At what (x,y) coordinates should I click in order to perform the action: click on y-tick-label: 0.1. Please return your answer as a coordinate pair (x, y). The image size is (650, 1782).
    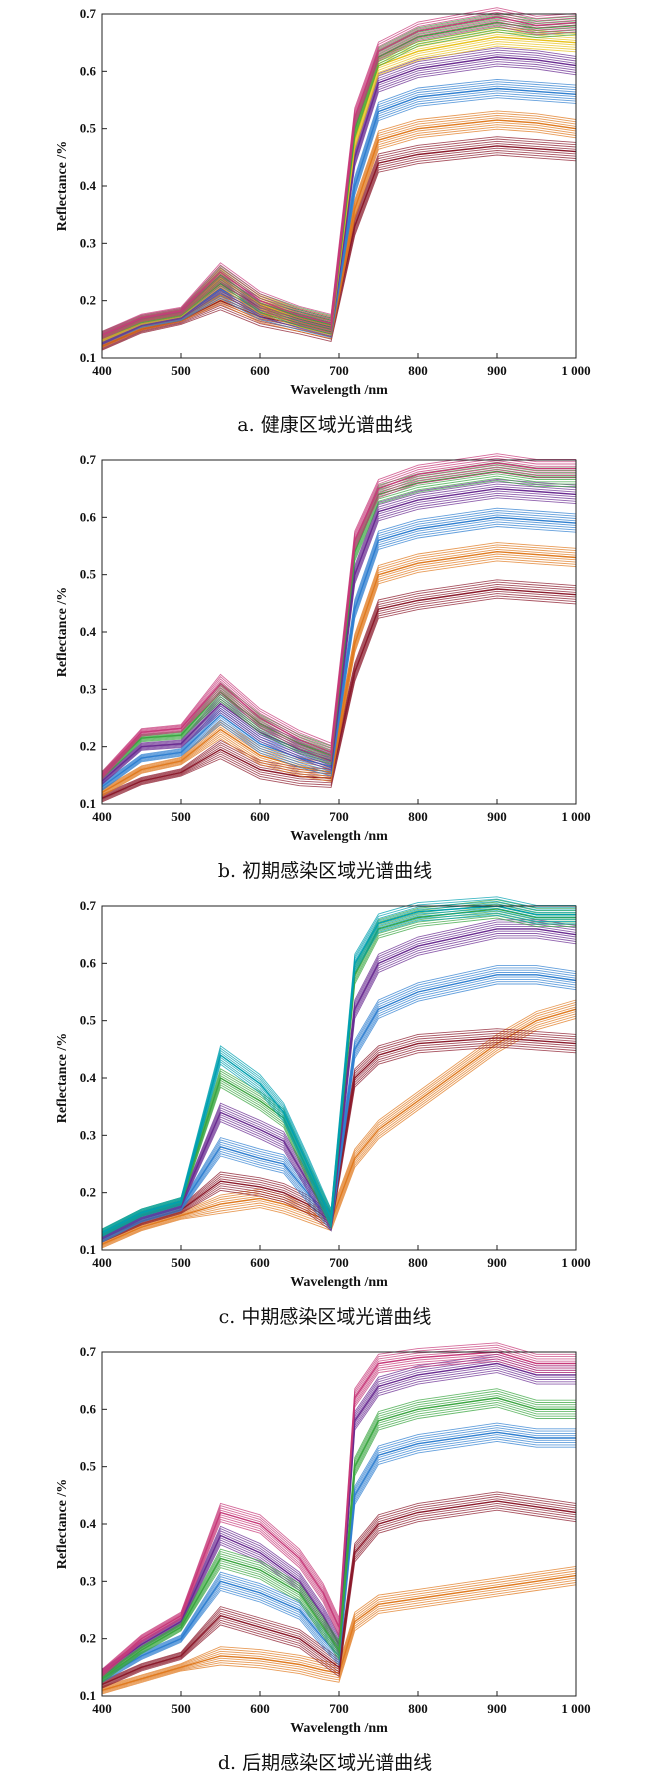
    Looking at the image, I should click on (88, 1695).